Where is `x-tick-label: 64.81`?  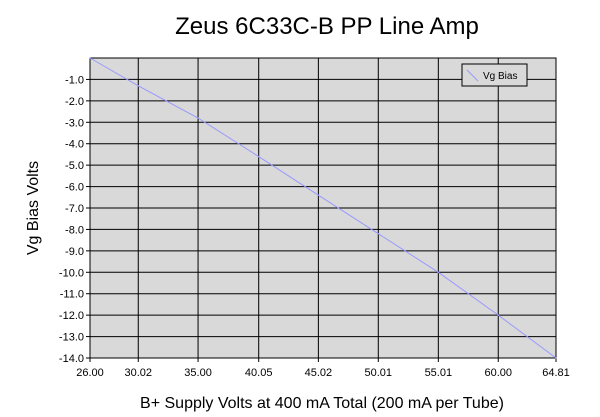 x-tick-label: 64.81 is located at coordinates (556, 373).